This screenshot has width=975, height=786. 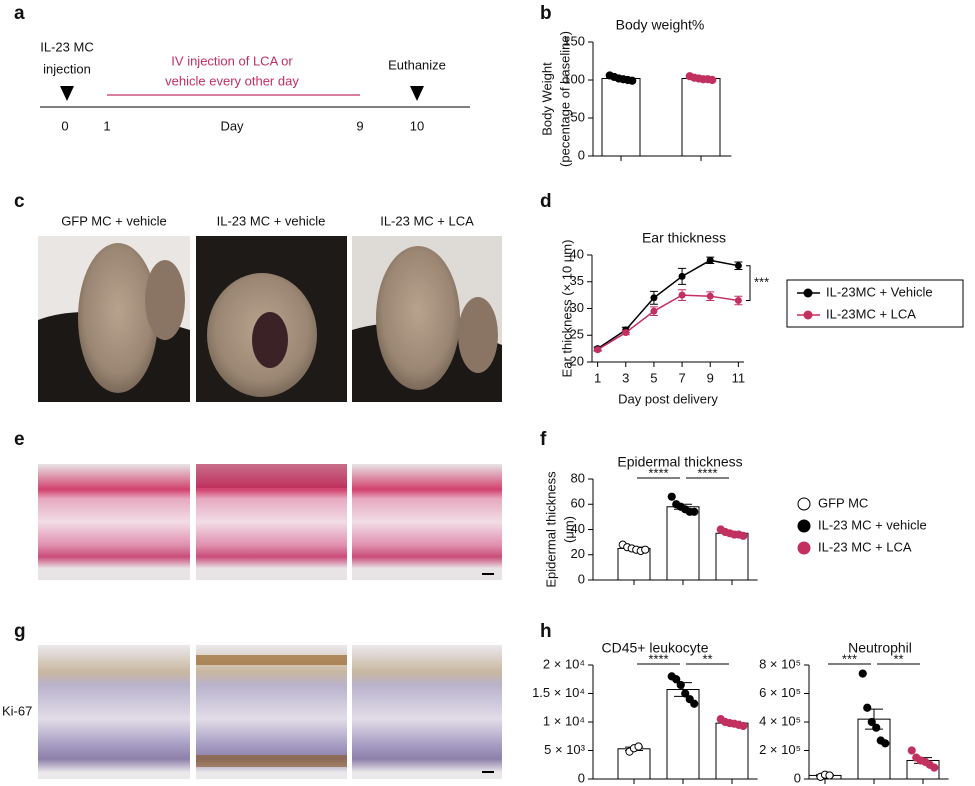 I want to click on legend-box, so click(x=875, y=303).